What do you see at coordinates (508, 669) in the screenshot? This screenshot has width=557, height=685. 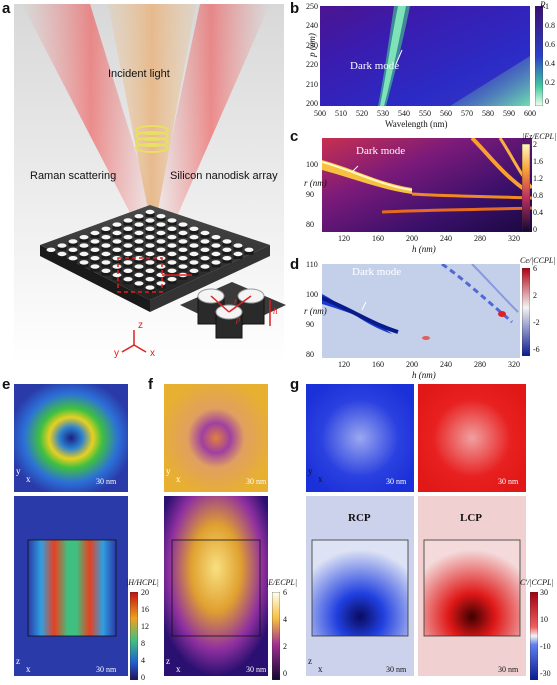 I see `panel-g-scale-4: 30 nm` at bounding box center [508, 669].